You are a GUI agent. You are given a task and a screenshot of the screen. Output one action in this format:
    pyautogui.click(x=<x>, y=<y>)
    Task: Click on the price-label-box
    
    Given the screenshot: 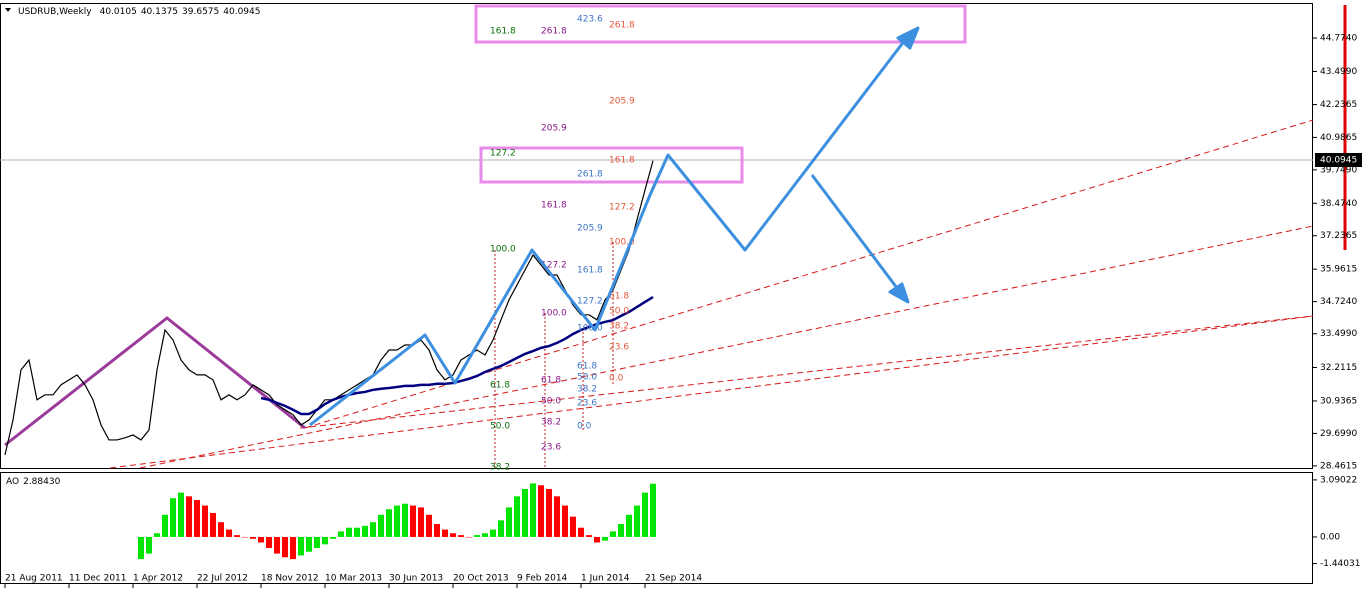 What is the action you would take?
    pyautogui.click(x=1338, y=160)
    